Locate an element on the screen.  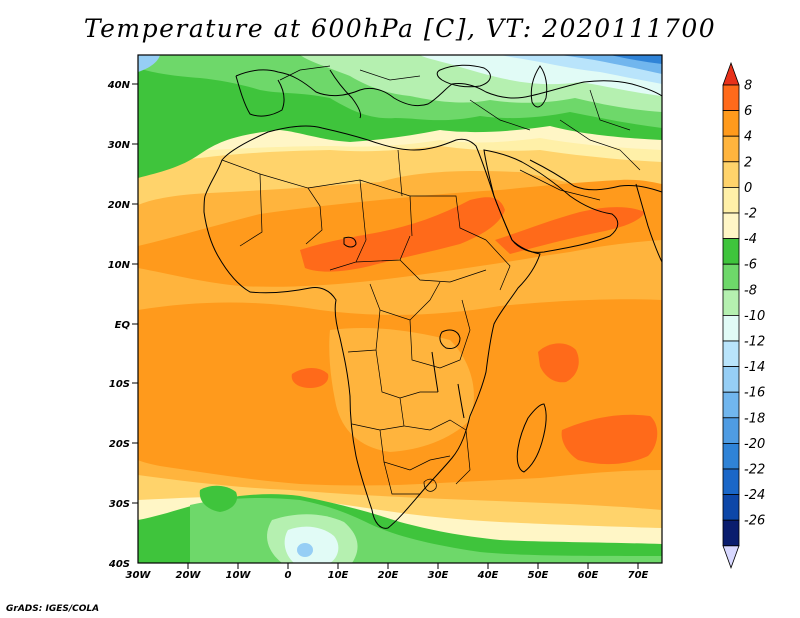
india-coastline is located at coordinates (648, 223).